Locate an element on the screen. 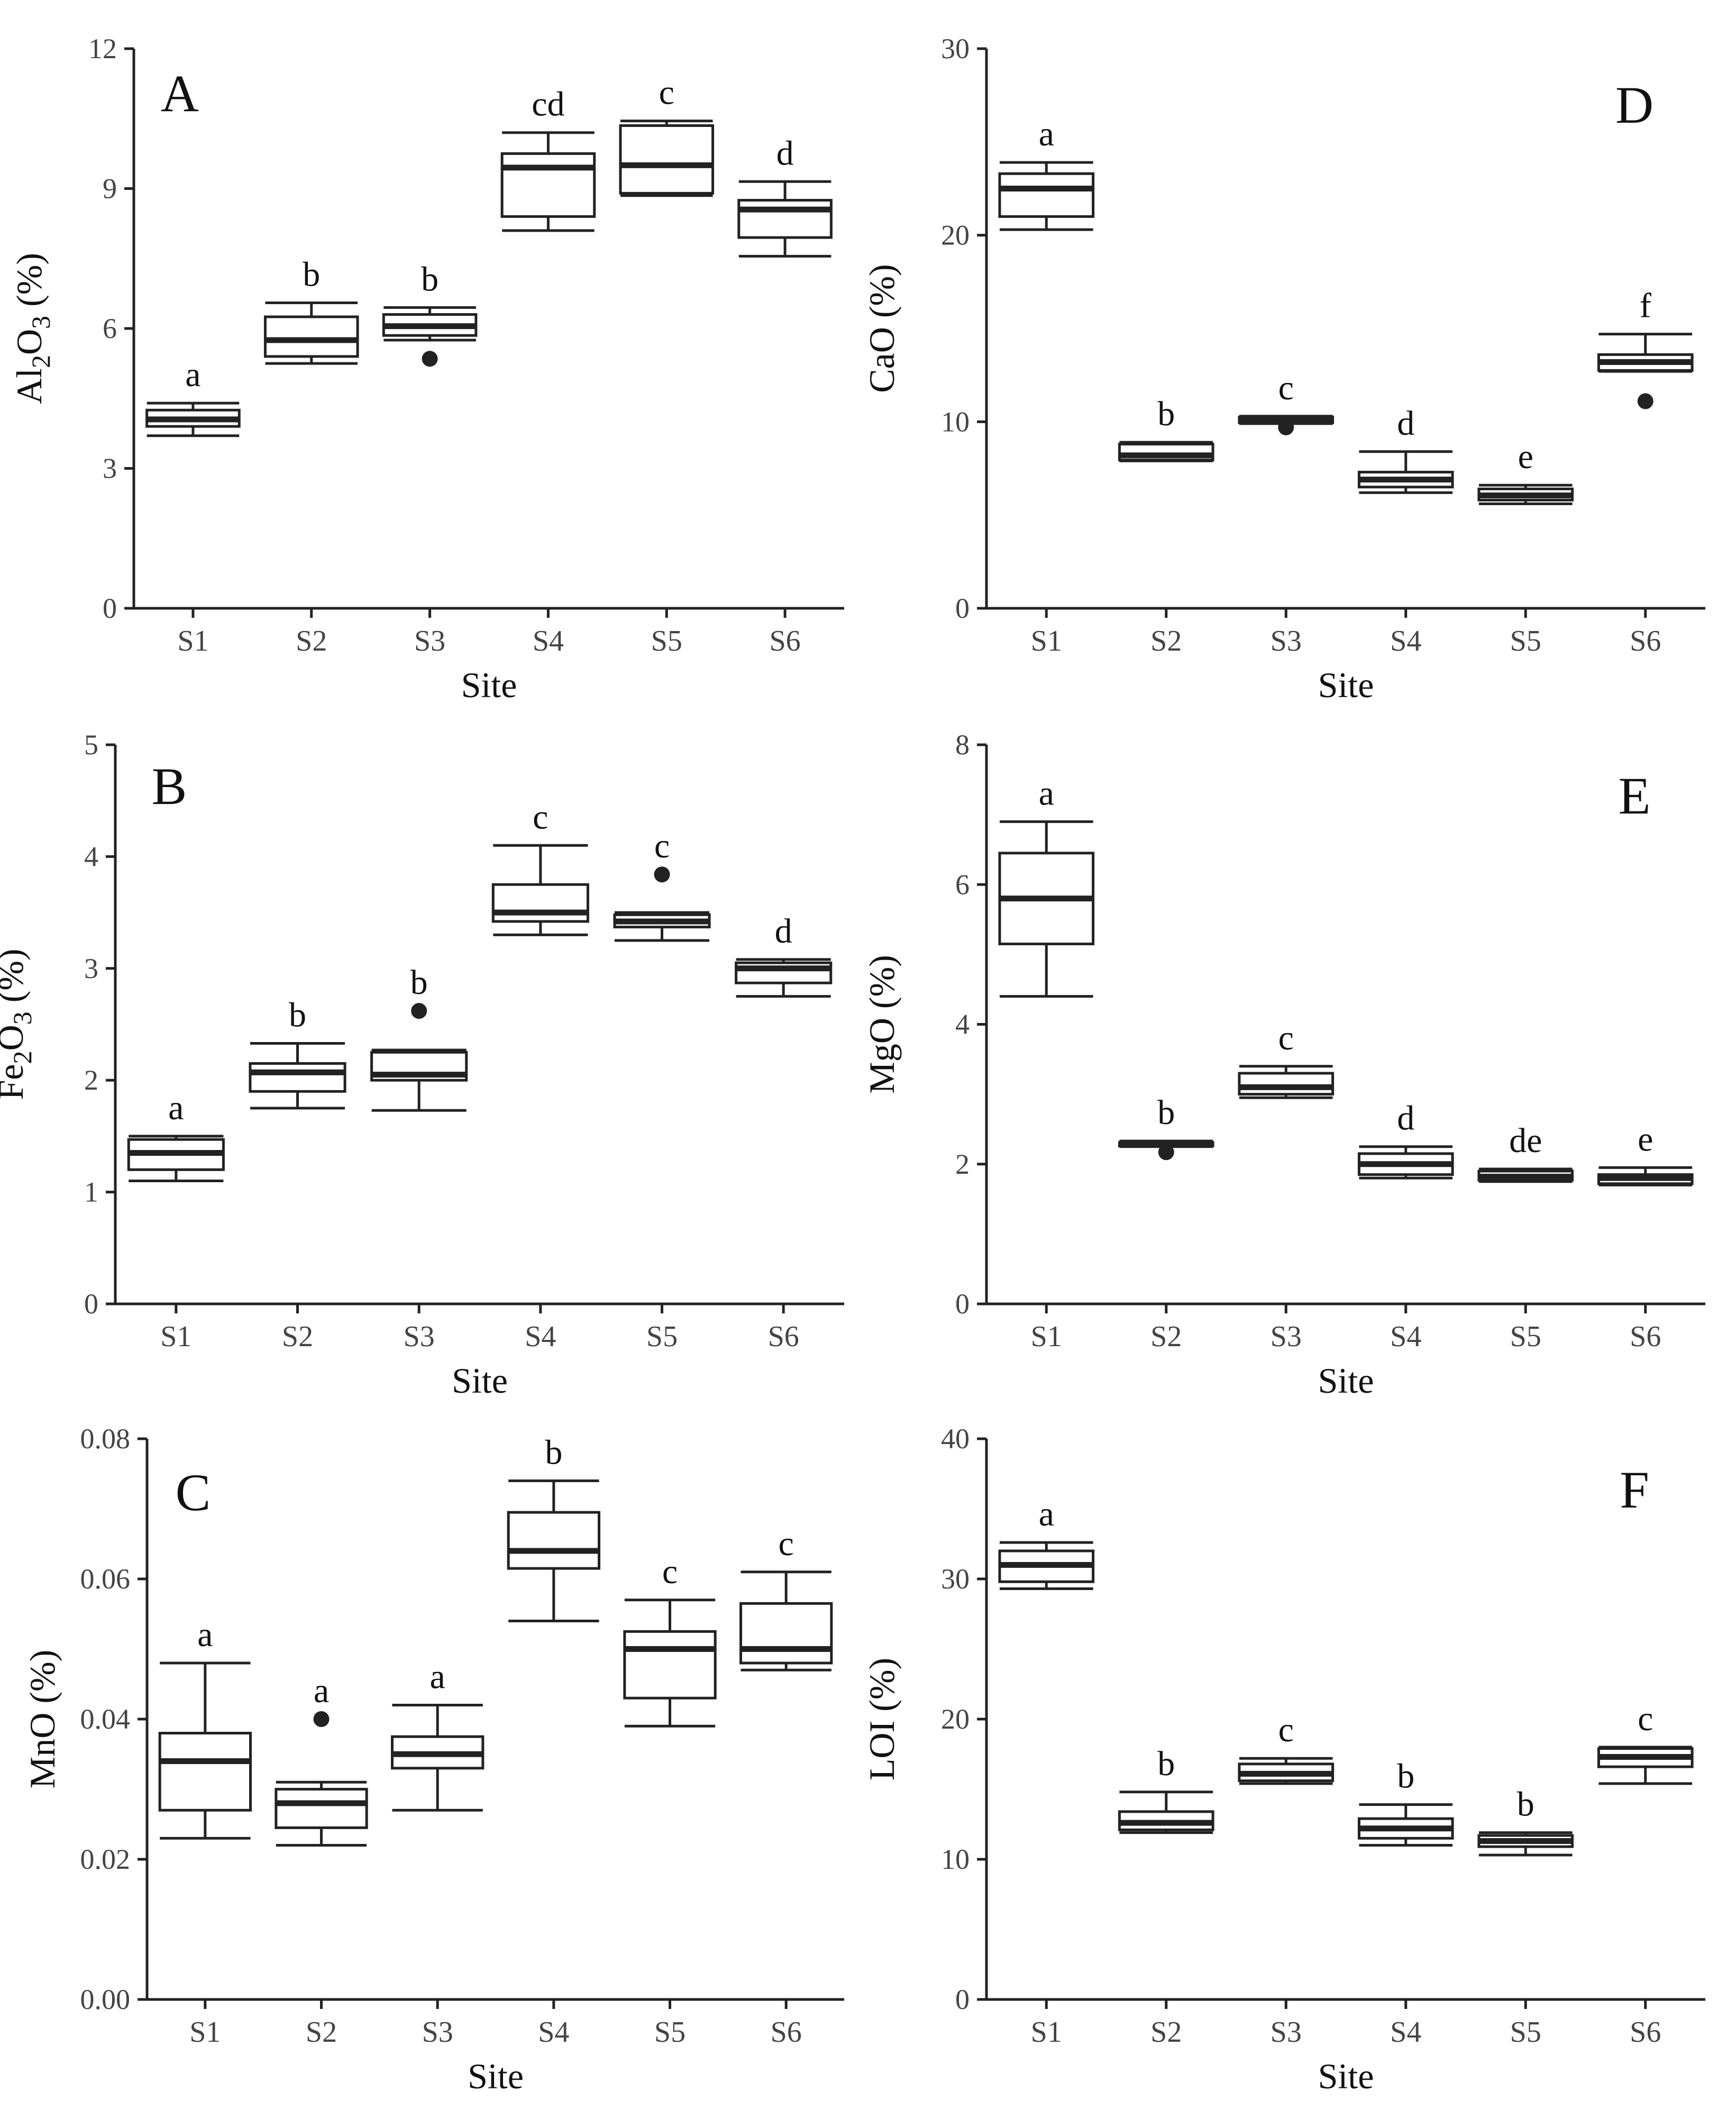  y-tick-label: 6 is located at coordinates (110, 328).